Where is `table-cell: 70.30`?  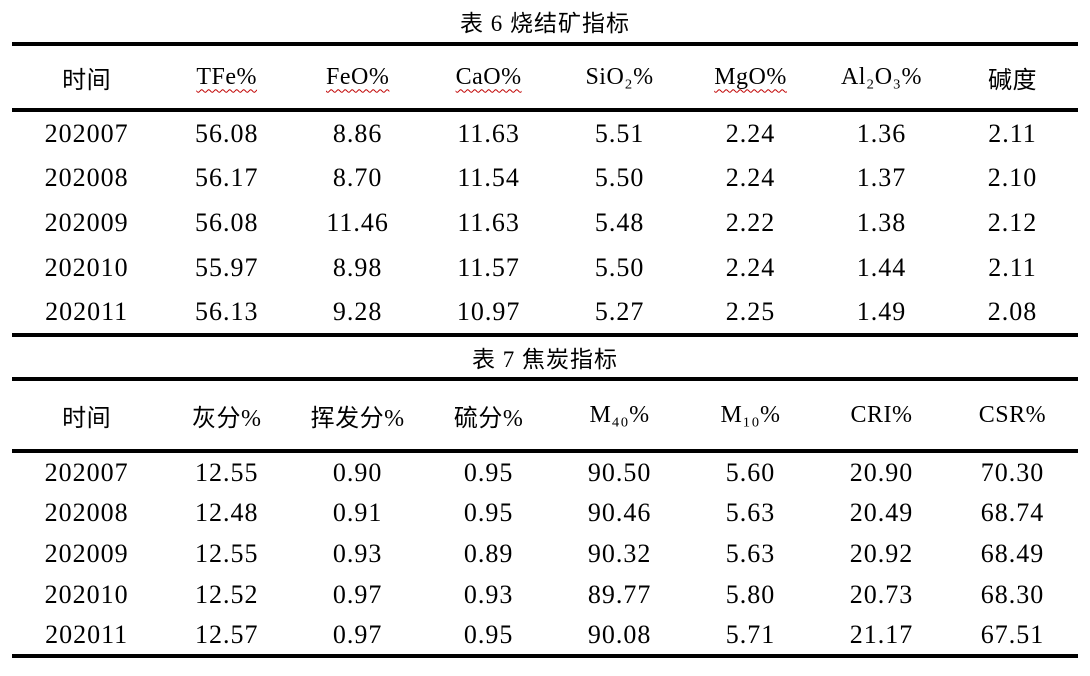 table-cell: 70.30 is located at coordinates (1012, 472).